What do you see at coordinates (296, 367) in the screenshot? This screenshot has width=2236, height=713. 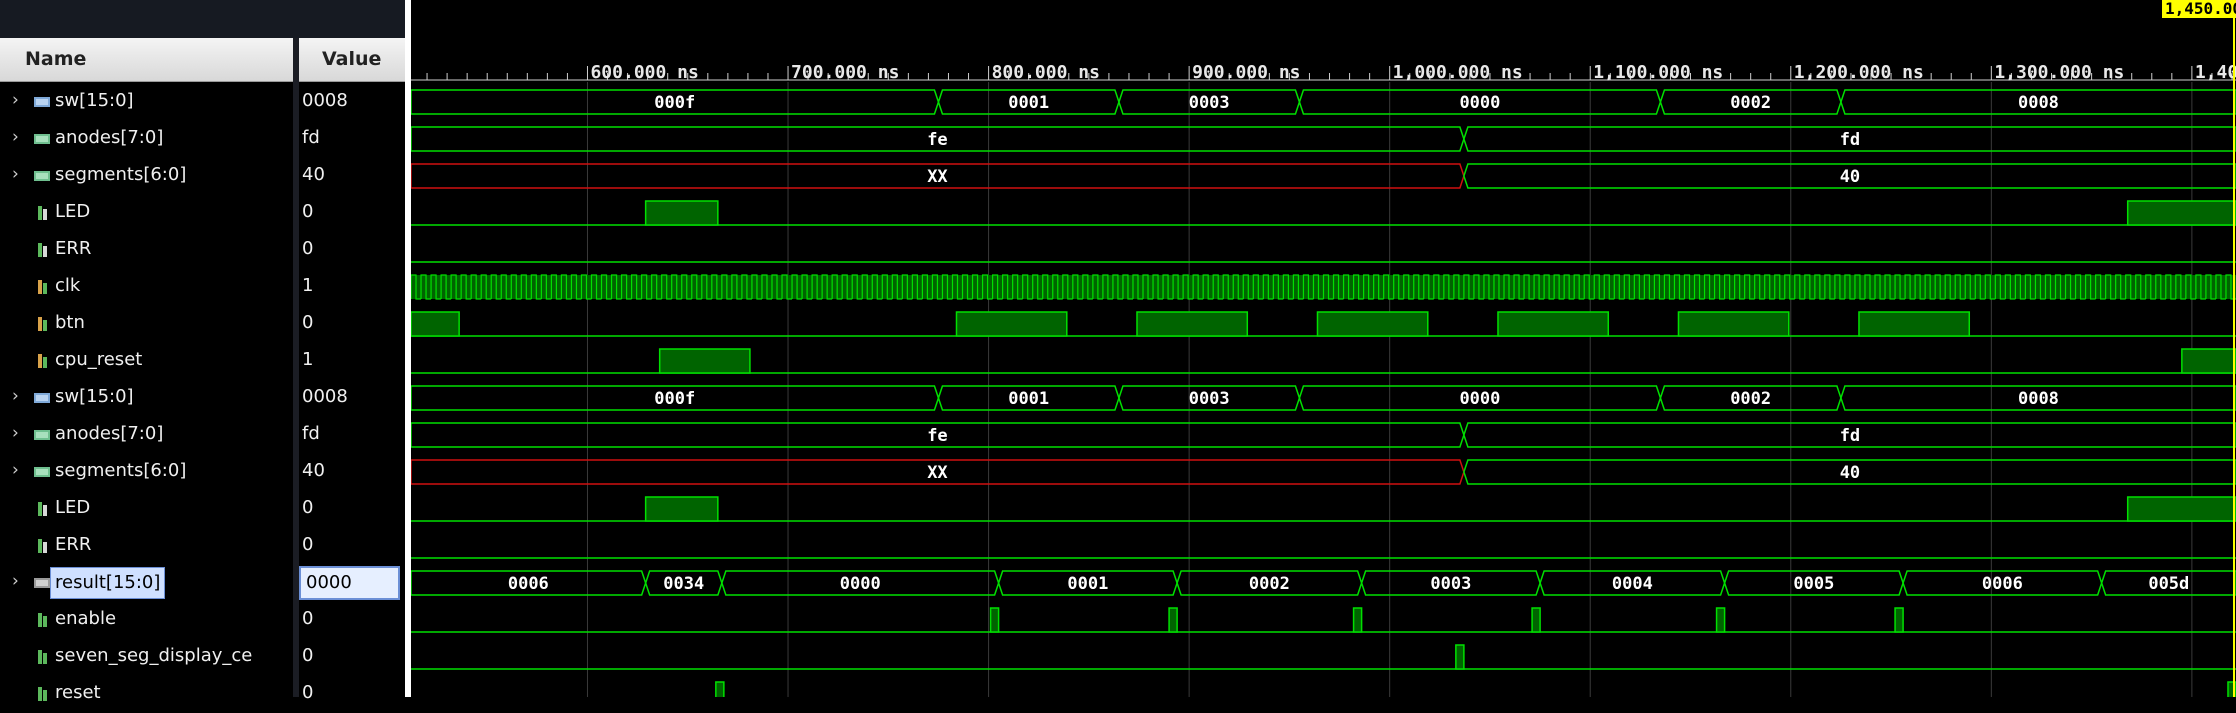 I see `column-divider` at bounding box center [296, 367].